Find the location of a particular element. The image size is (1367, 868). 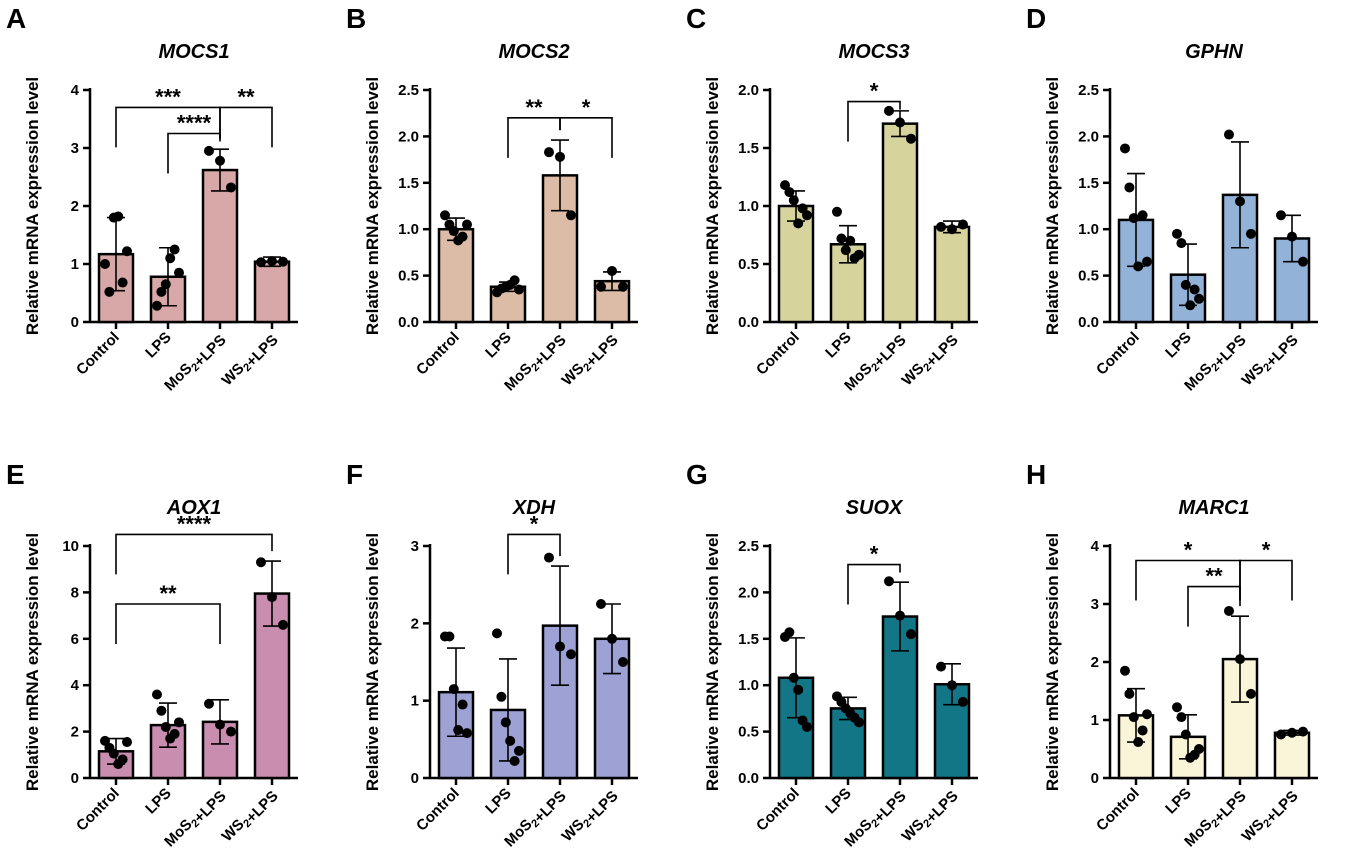

significance-label: **** is located at coordinates (194, 123).